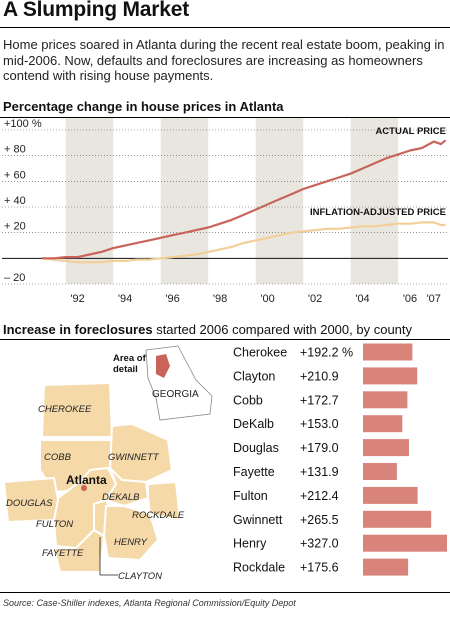 The image size is (450, 639). I want to click on y-tick-label: + 40, so click(15, 201).